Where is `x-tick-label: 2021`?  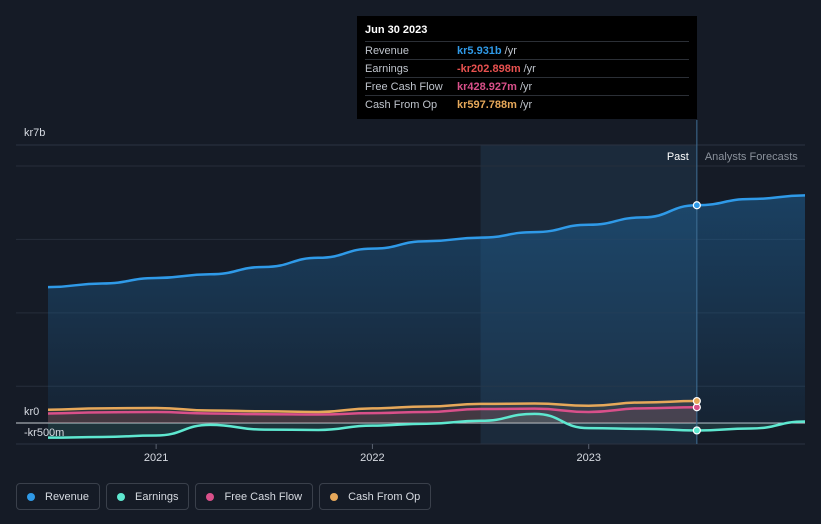
x-tick-label: 2021 is located at coordinates (156, 458).